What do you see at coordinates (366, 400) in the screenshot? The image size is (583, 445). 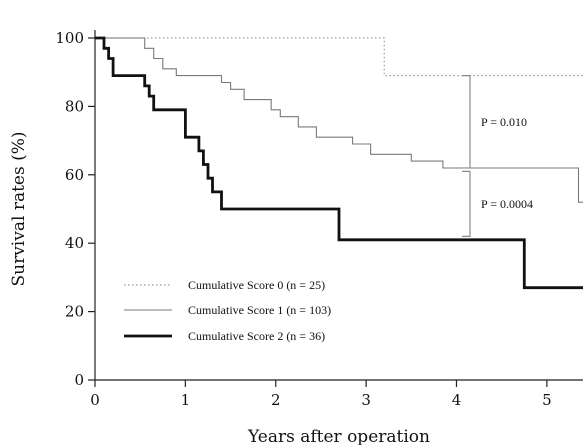 I see `x-tick-label: 3` at bounding box center [366, 400].